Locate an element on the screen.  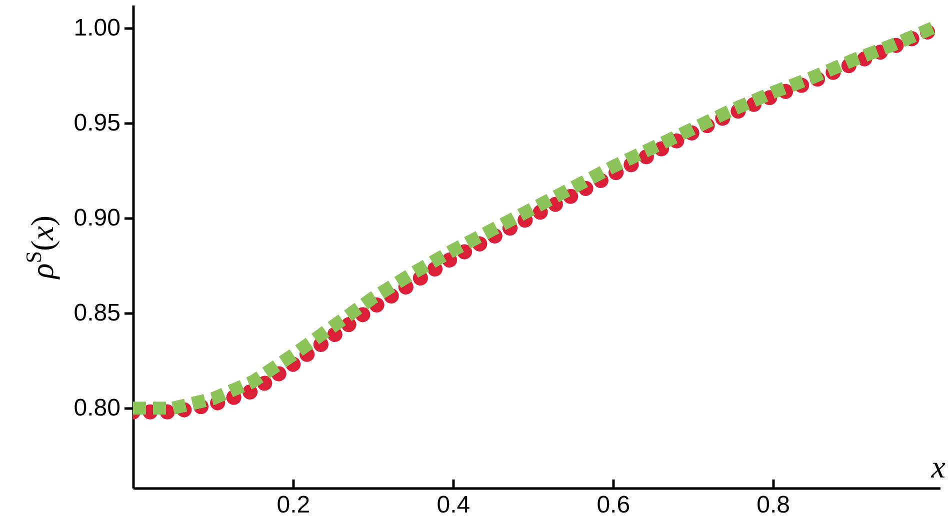
y-tick-label: 0.85 is located at coordinates (97, 313).